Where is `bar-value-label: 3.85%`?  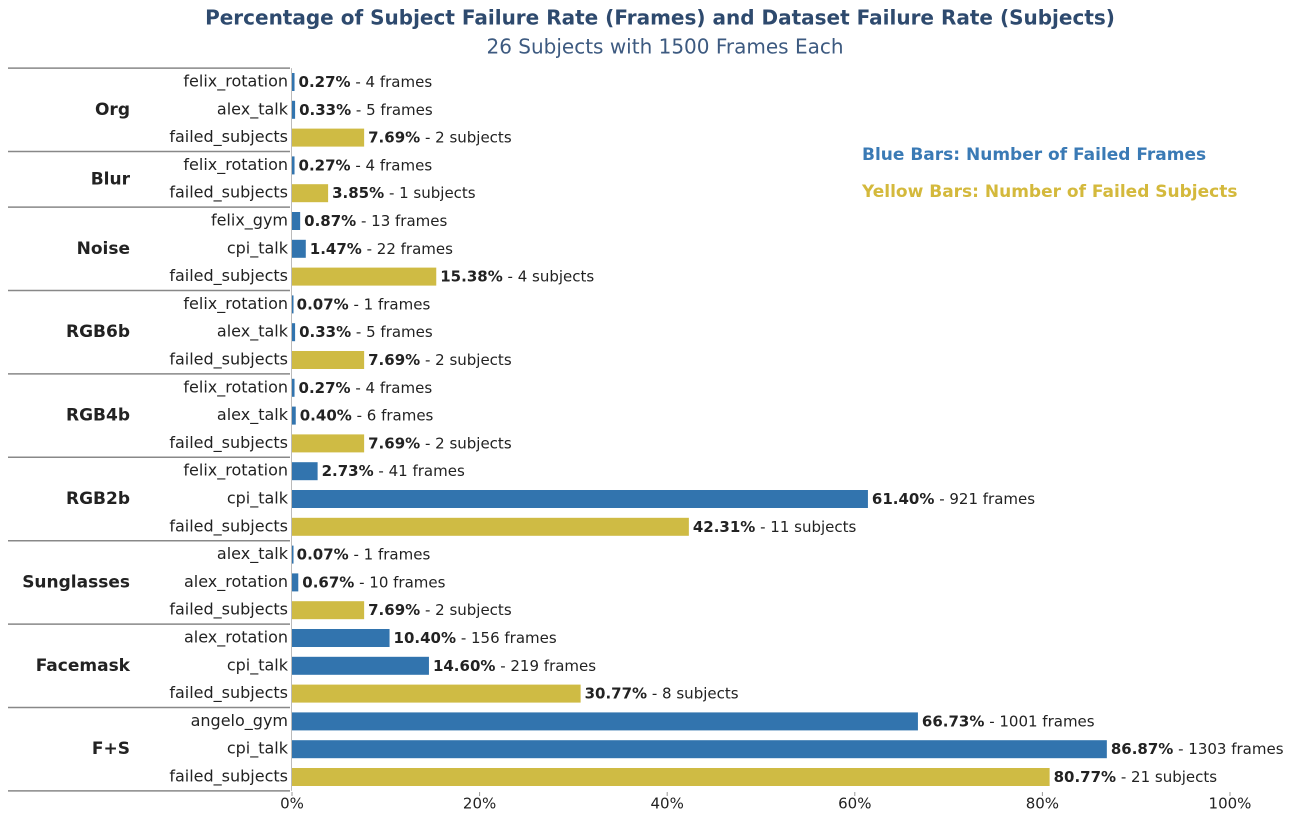
bar-value-label: 3.85% is located at coordinates (358, 193).